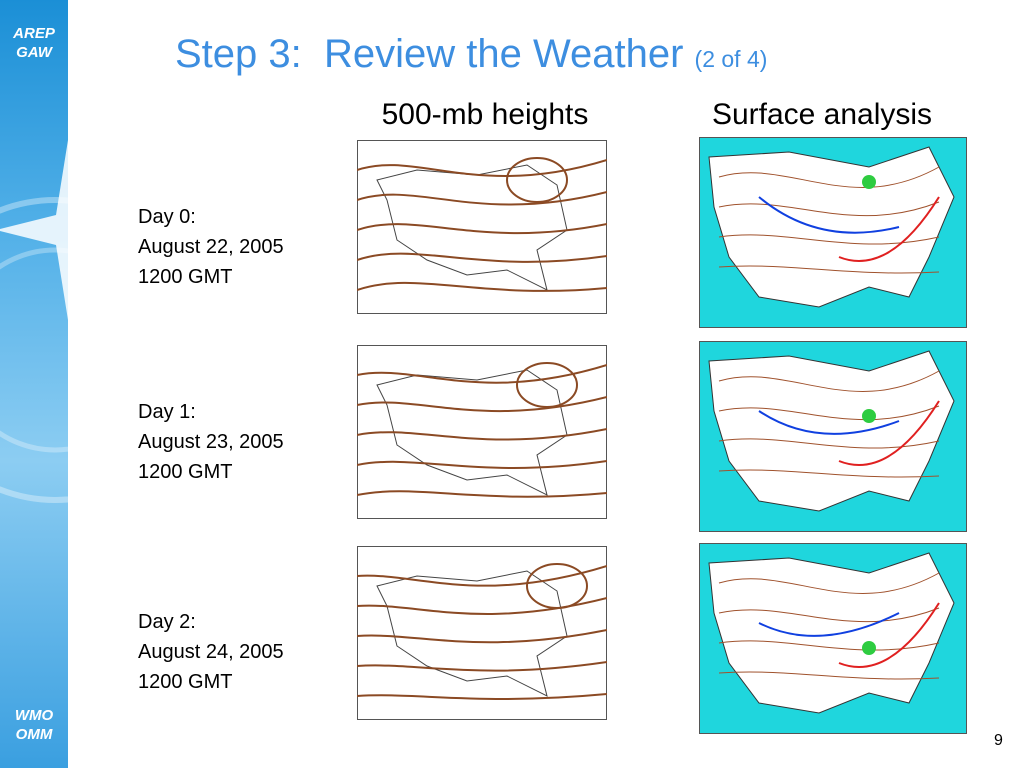 The image size is (1024, 768). I want to click on day-date: August 23, 2005, so click(211, 442).